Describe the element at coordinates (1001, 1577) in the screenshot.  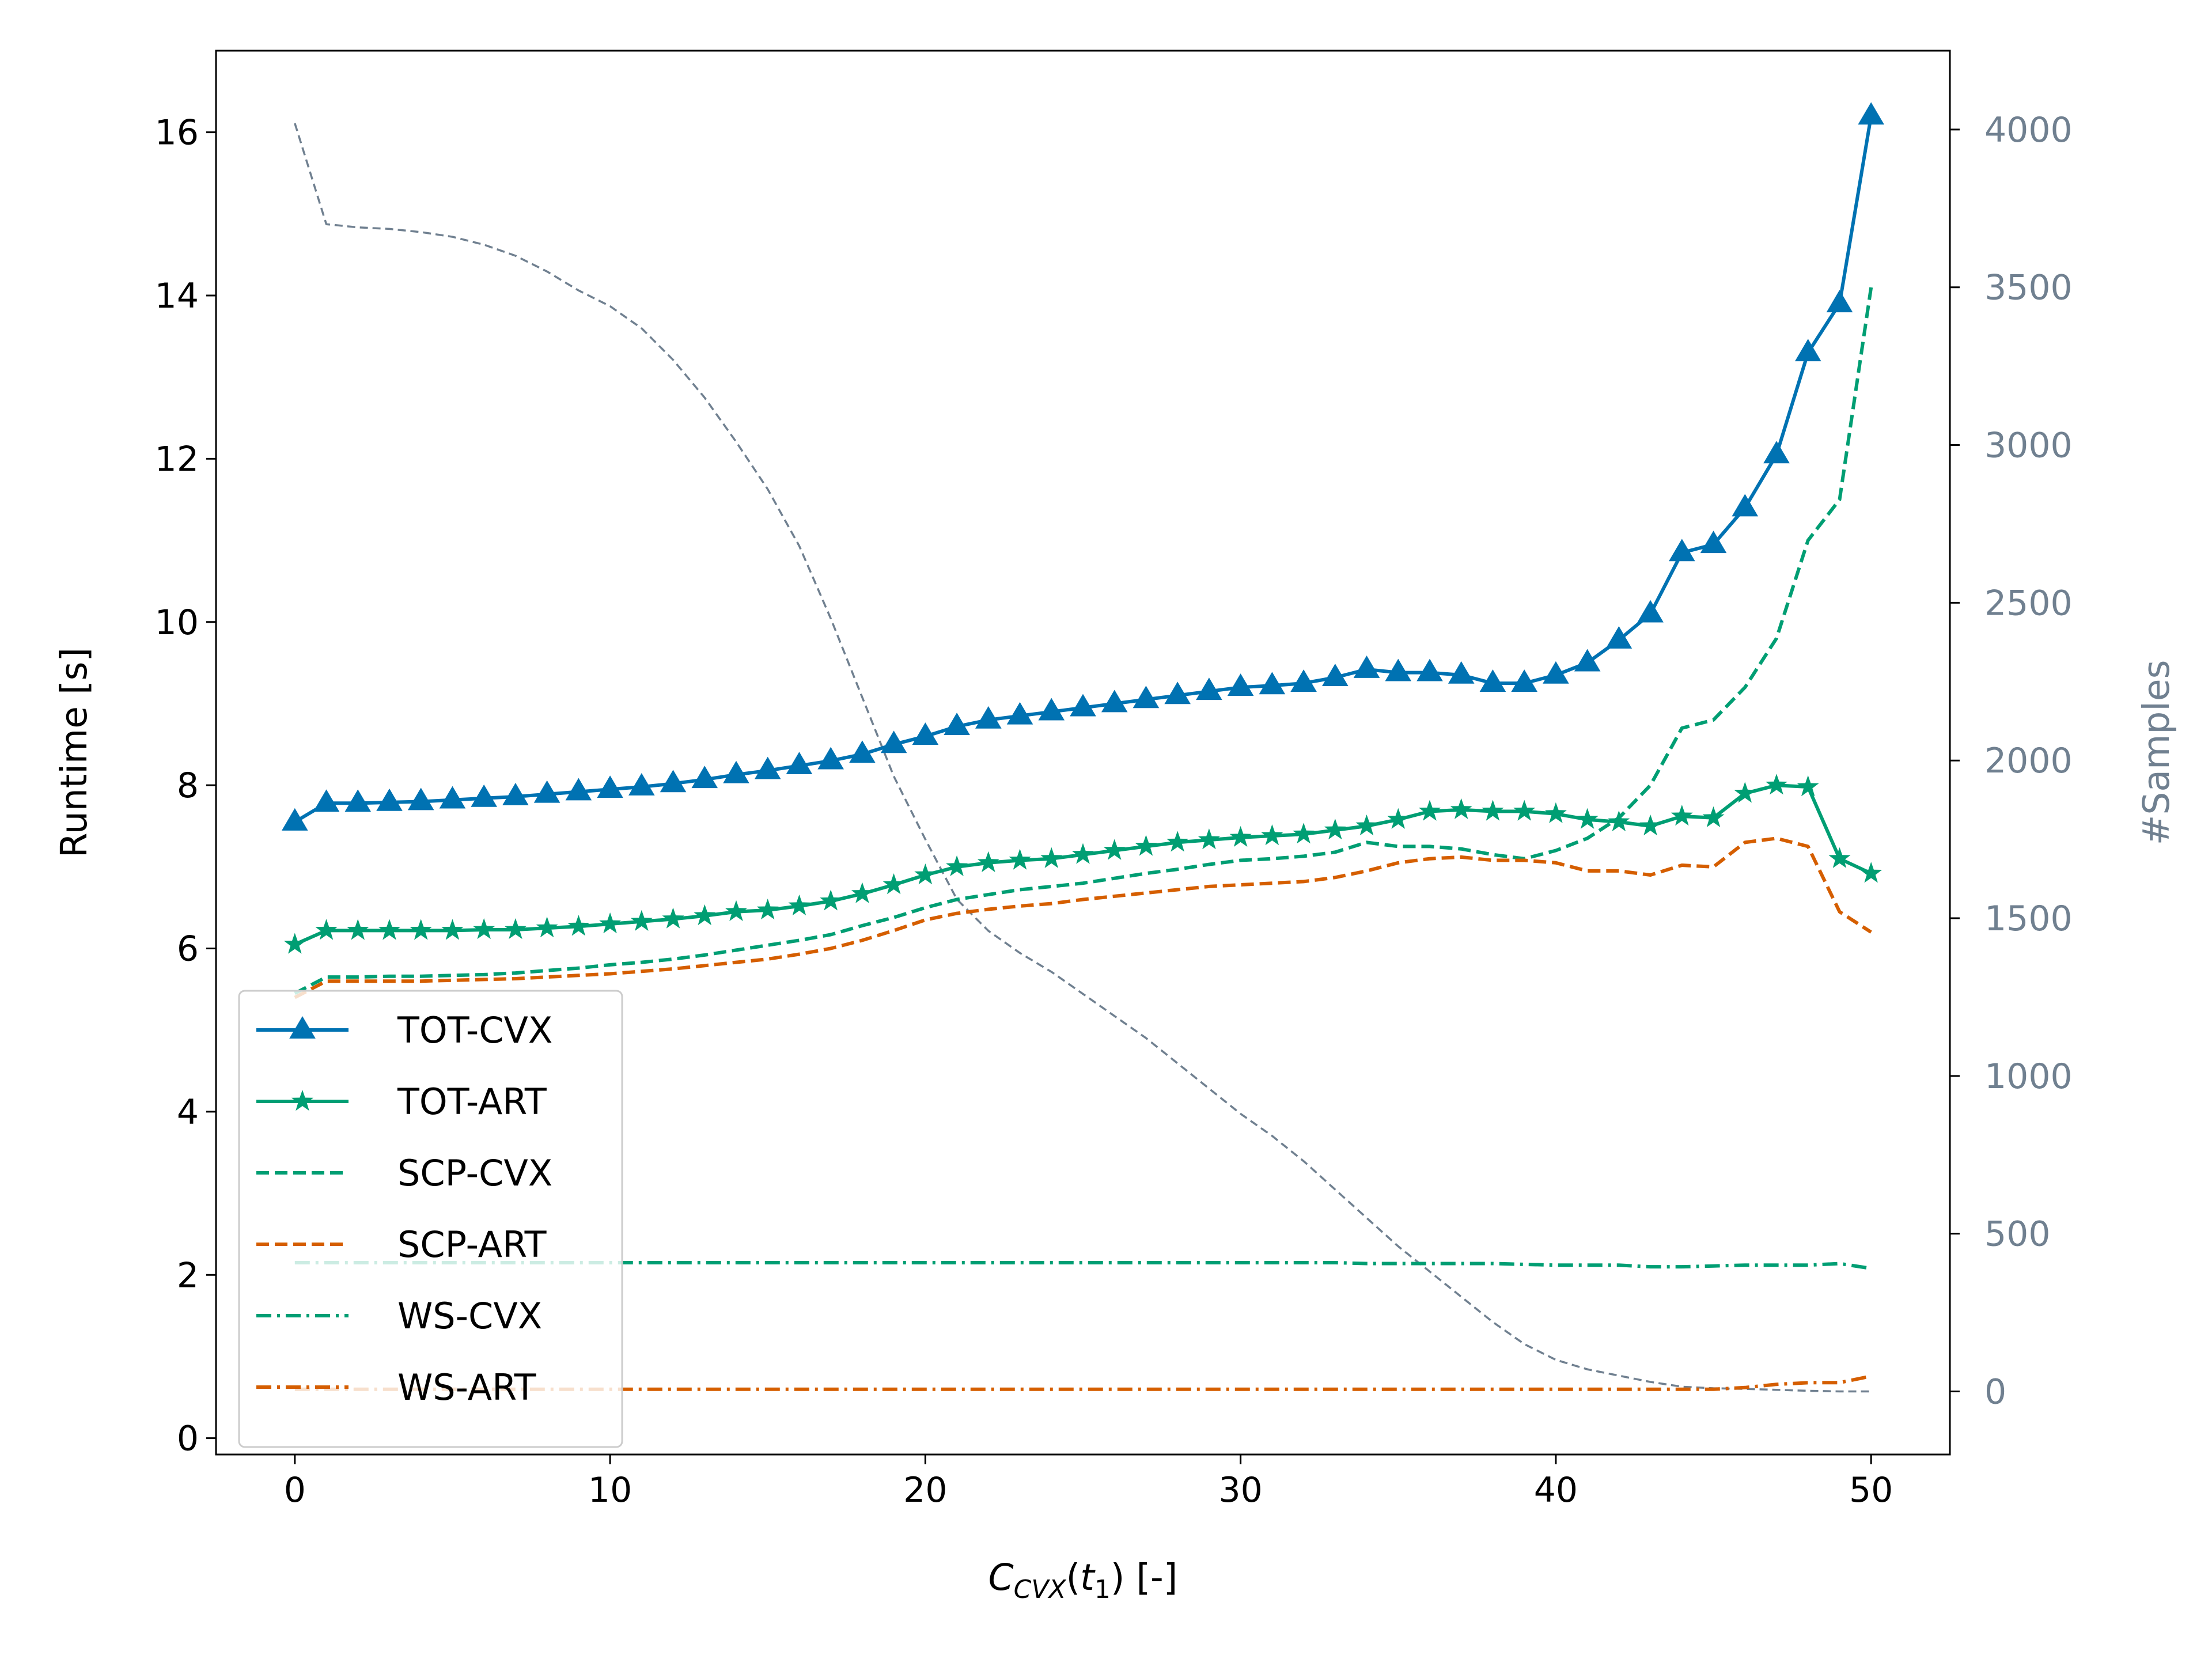
I see `x-axis-label-main: C` at that location.